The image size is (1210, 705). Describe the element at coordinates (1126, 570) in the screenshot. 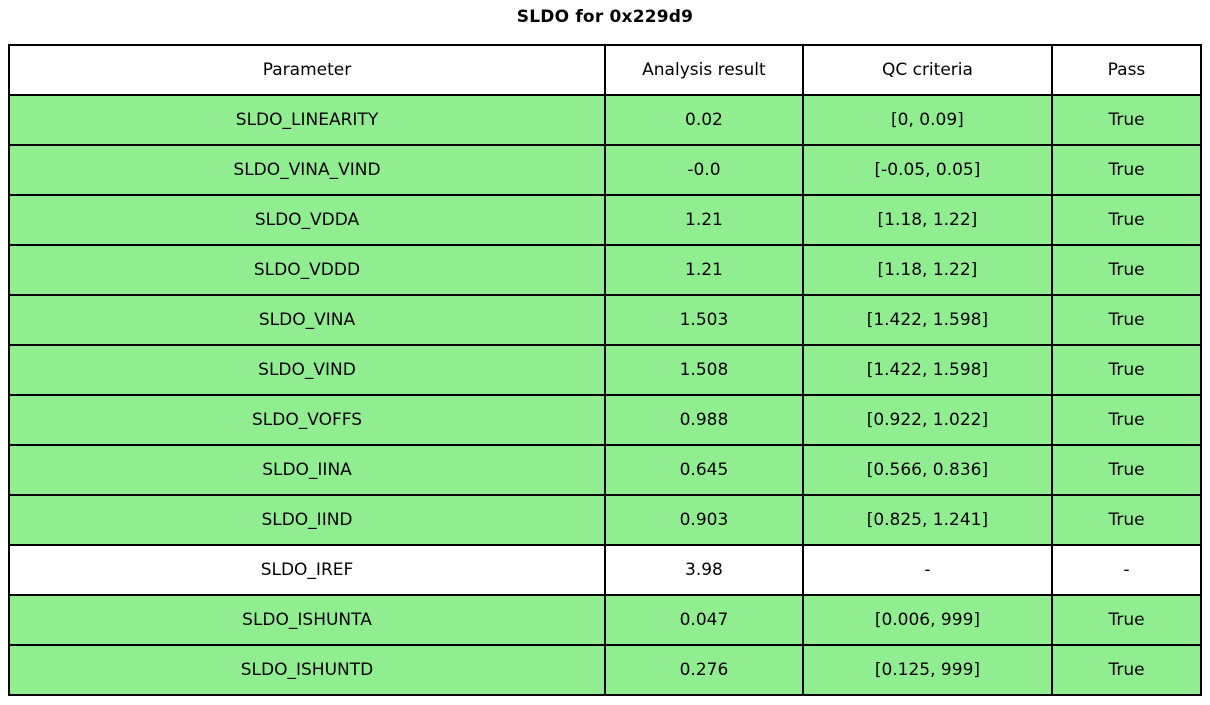

I see `cell-pass: -` at that location.